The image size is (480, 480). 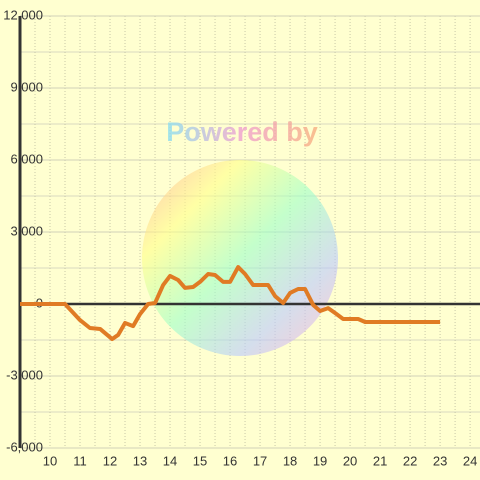 What do you see at coordinates (410, 460) in the screenshot?
I see `x-tick-label: 22` at bounding box center [410, 460].